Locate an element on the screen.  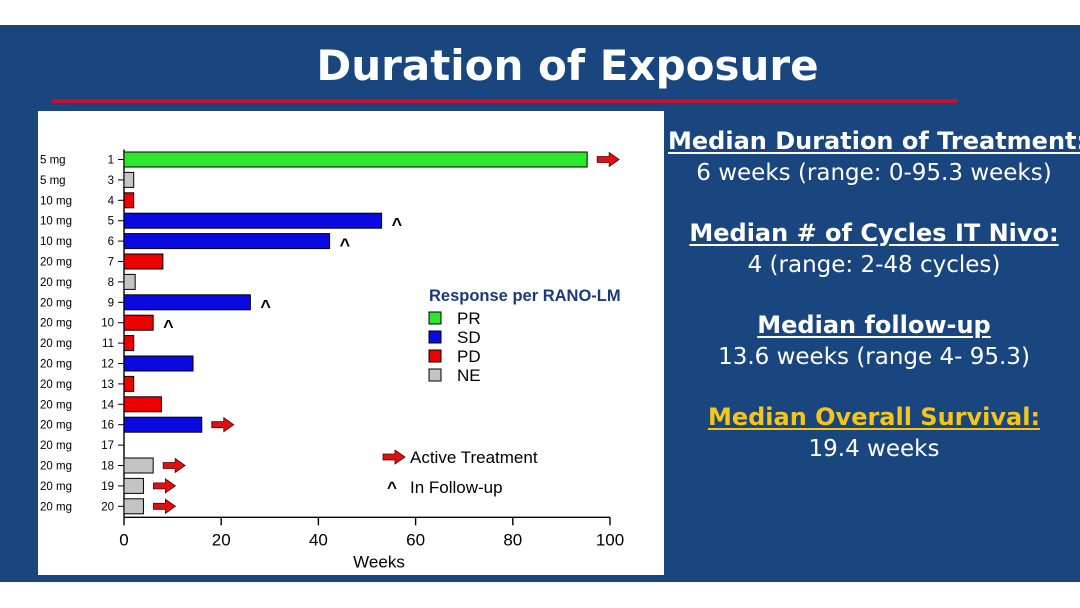
slide-title: Duration of Exposure is located at coordinates (567, 65).